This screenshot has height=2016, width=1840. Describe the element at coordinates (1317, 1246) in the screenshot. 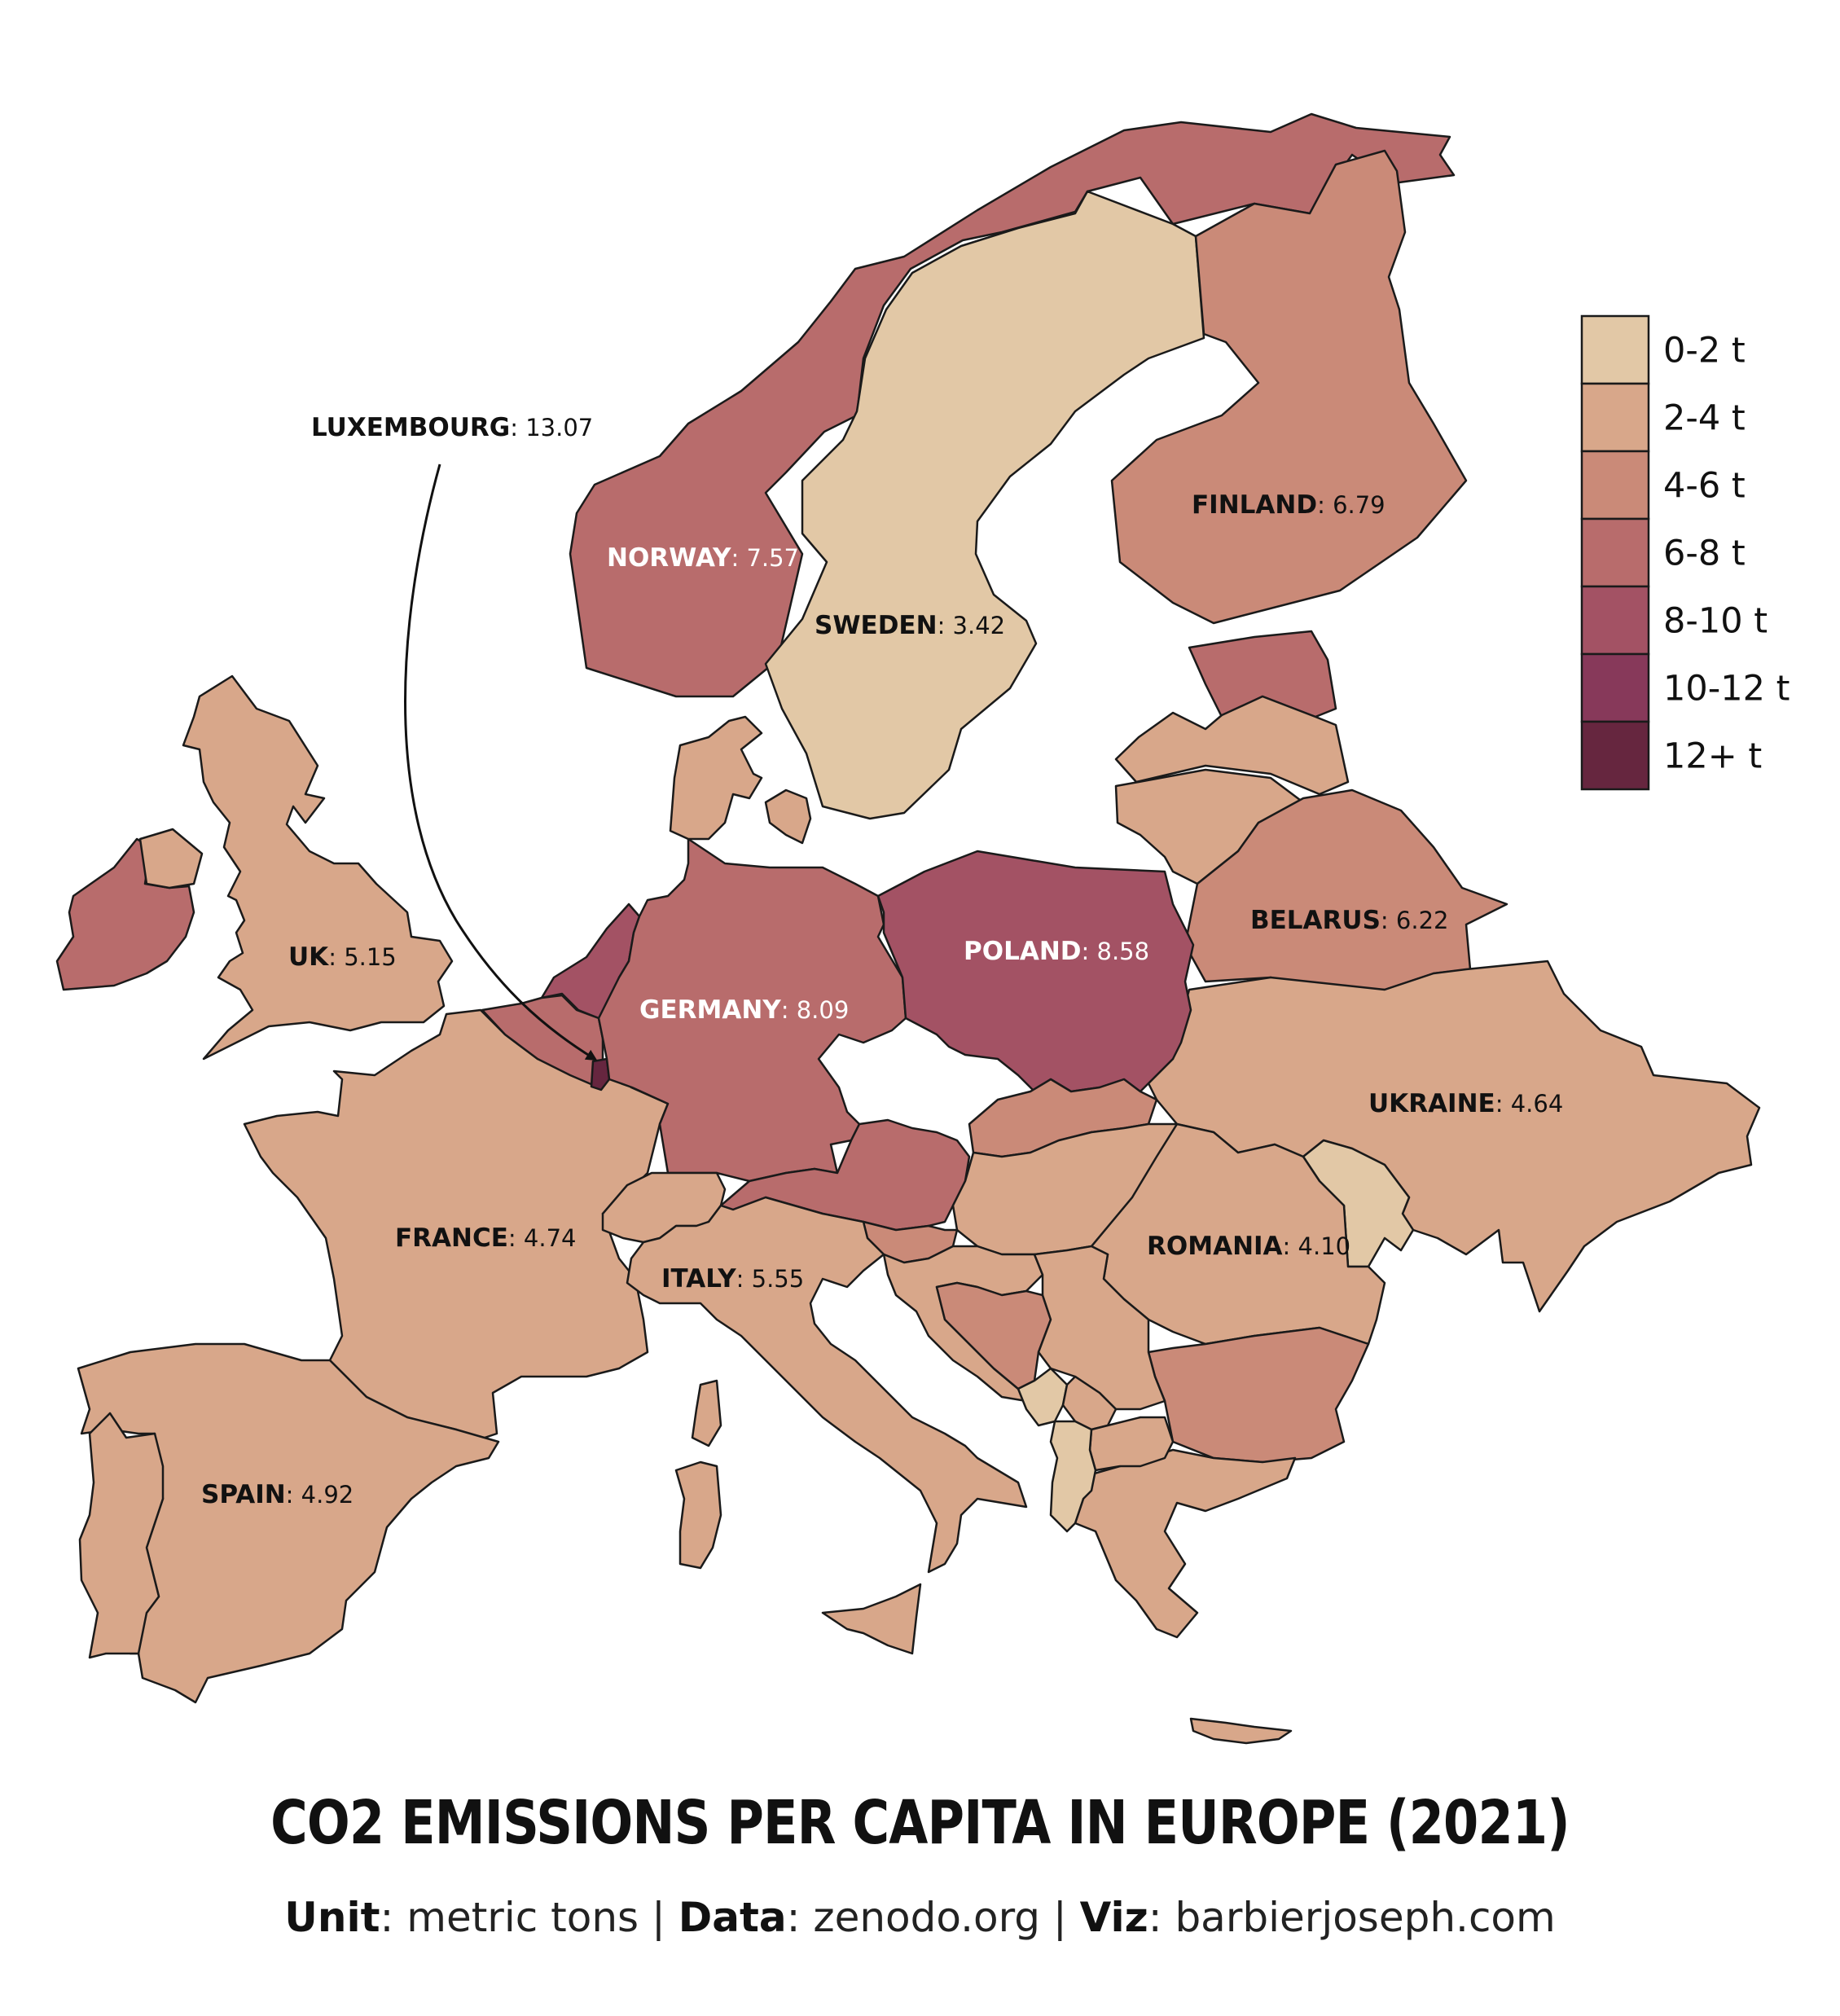

I see `country-value: : 4.10` at that location.